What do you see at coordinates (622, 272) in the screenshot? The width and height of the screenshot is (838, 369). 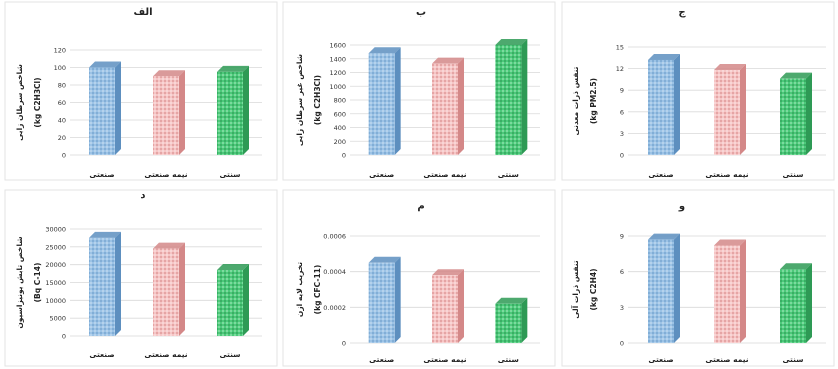 I see `y-tick-label: 6` at bounding box center [622, 272].